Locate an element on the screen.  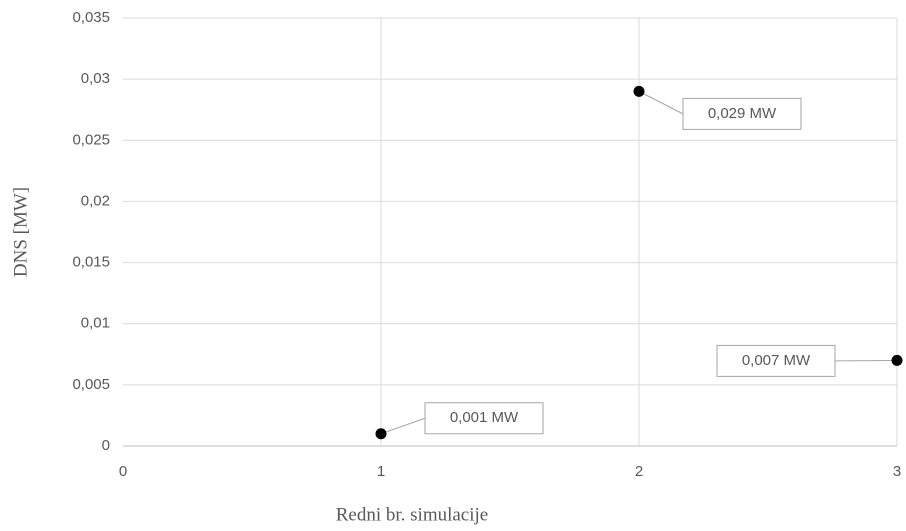
y-axis-title: DNS [MW] is located at coordinates (20, 232).